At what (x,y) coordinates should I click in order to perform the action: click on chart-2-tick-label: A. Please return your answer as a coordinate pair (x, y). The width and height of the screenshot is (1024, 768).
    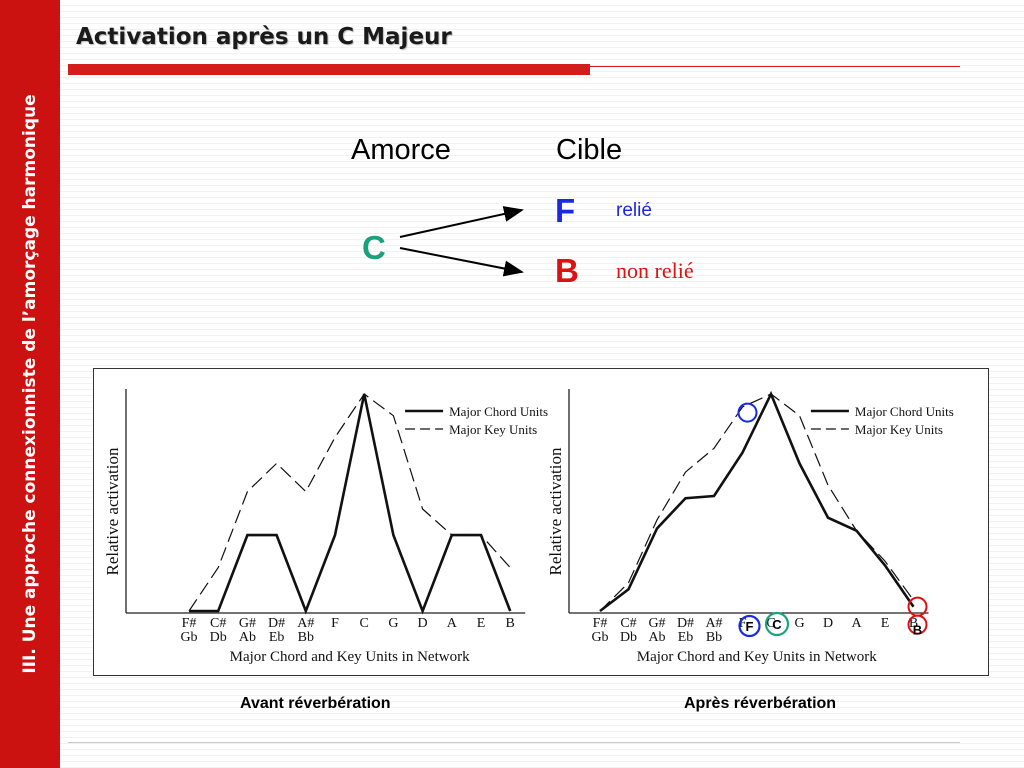
    Looking at the image, I should click on (856, 623).